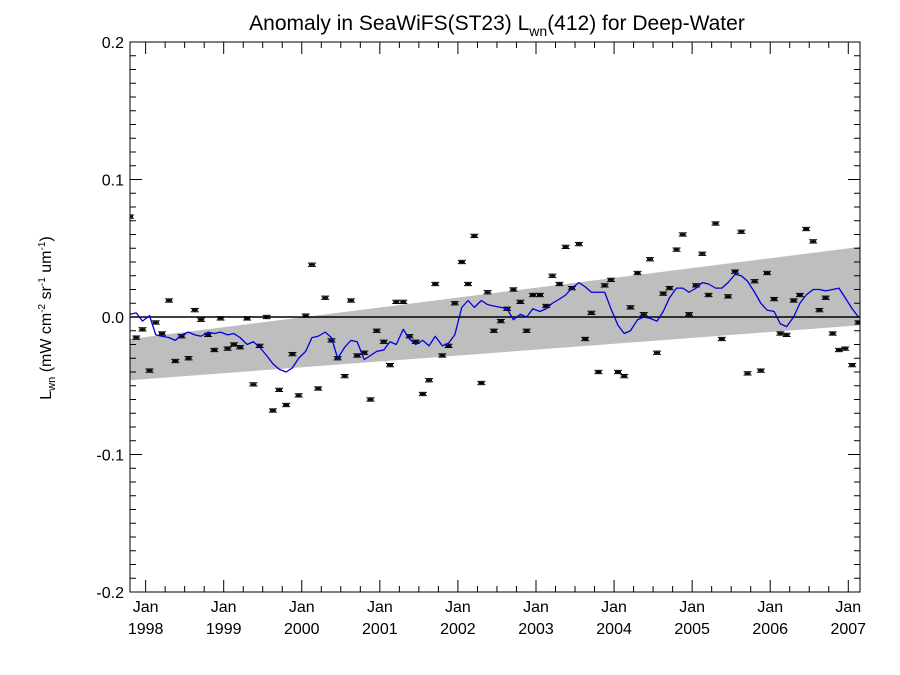 The image size is (900, 675). I want to click on x-tick-year: 2000, so click(302, 629).